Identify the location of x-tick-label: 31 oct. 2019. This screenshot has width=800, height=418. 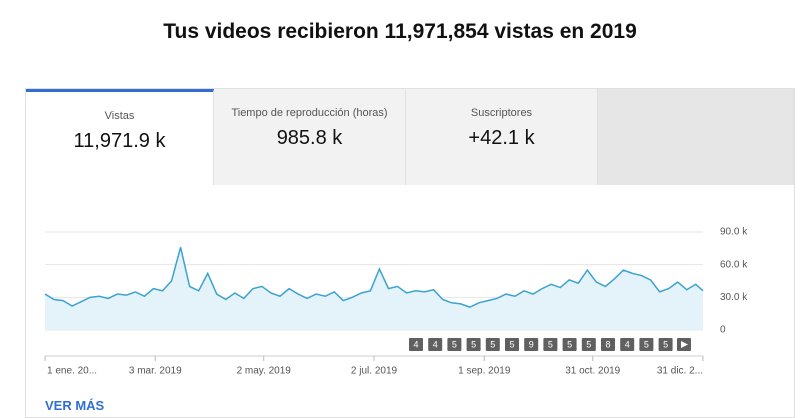
(592, 371).